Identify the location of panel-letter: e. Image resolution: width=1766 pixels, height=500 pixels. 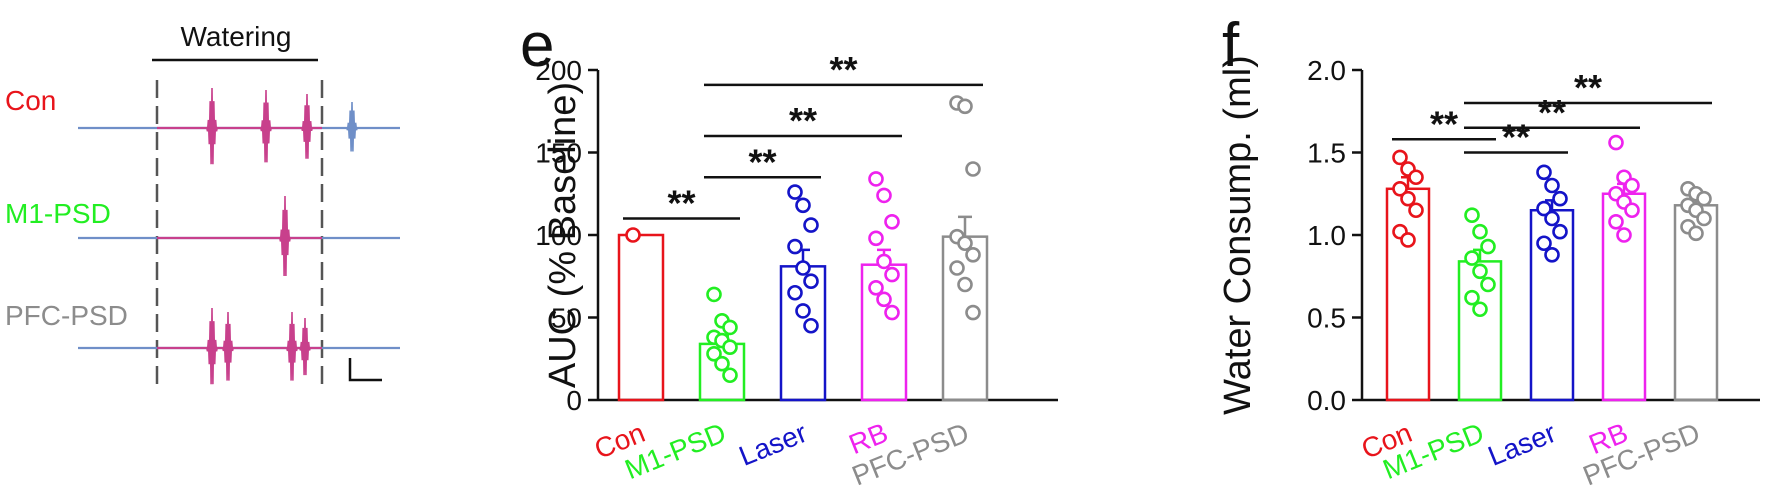
(537, 45).